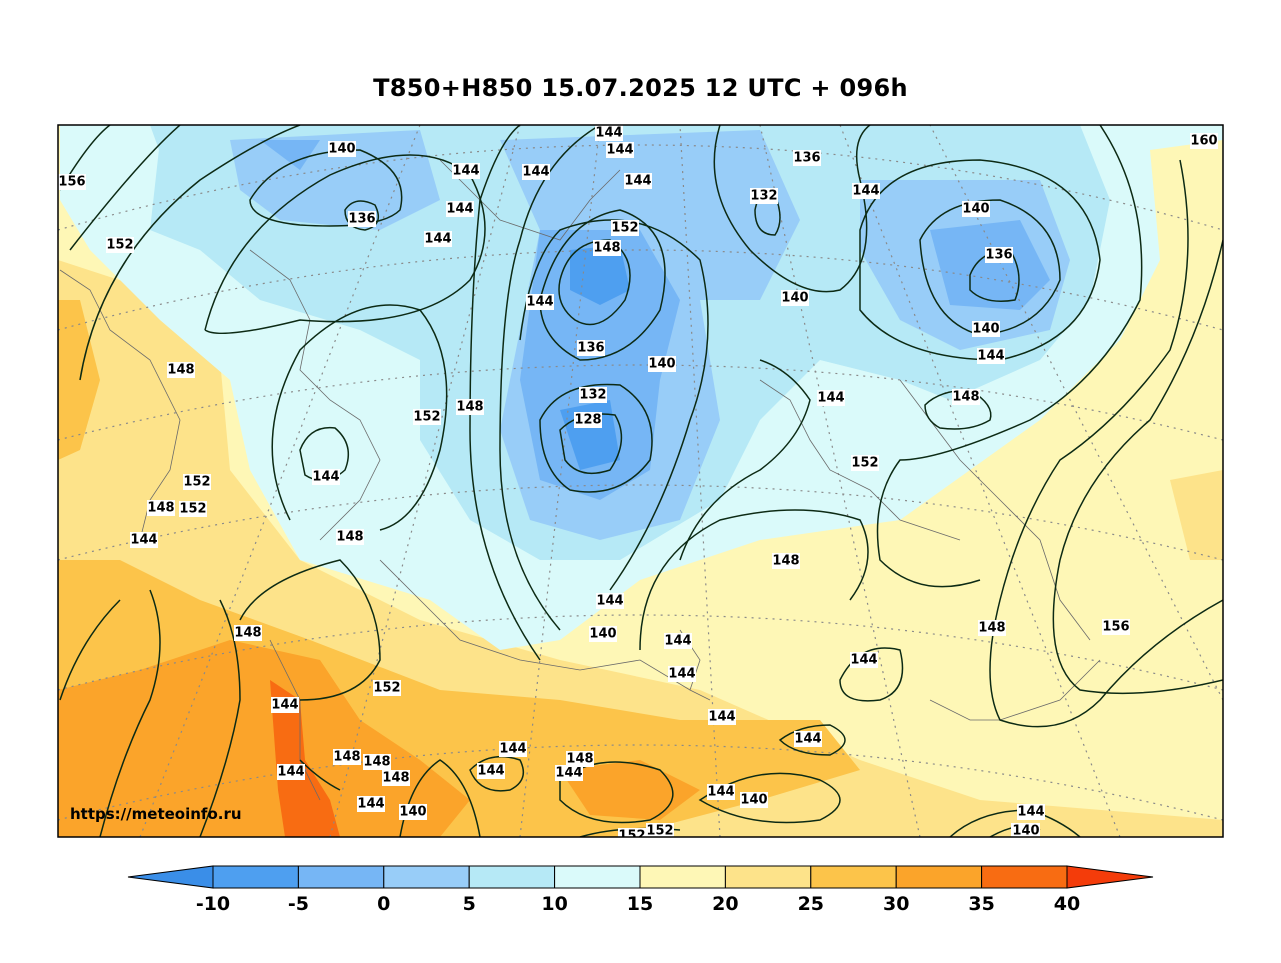 This screenshot has width=1281, height=963. Describe the element at coordinates (640, 88) in the screenshot. I see `map-title: T850+H850 15.07.2025 12 UTC + 096h` at that location.